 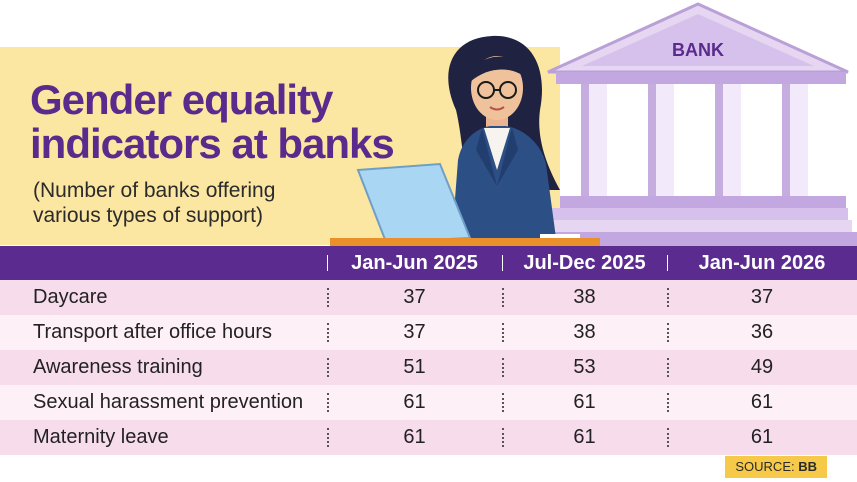 I want to click on page-title: Gender equality indicators at banks, so click(x=212, y=121).